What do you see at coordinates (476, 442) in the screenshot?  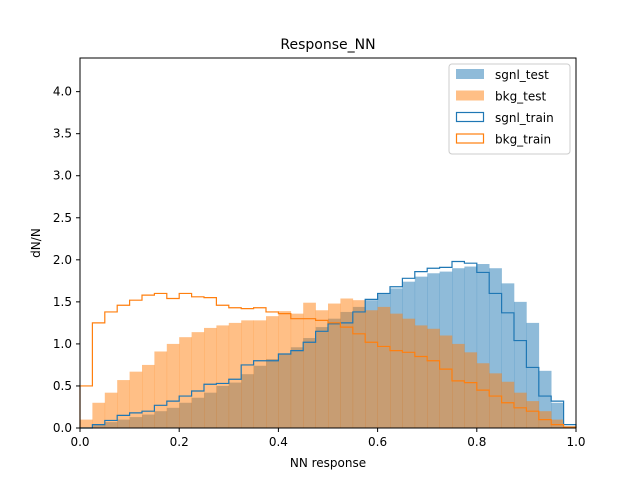 I see `x-tick-label: 0.8` at bounding box center [476, 442].